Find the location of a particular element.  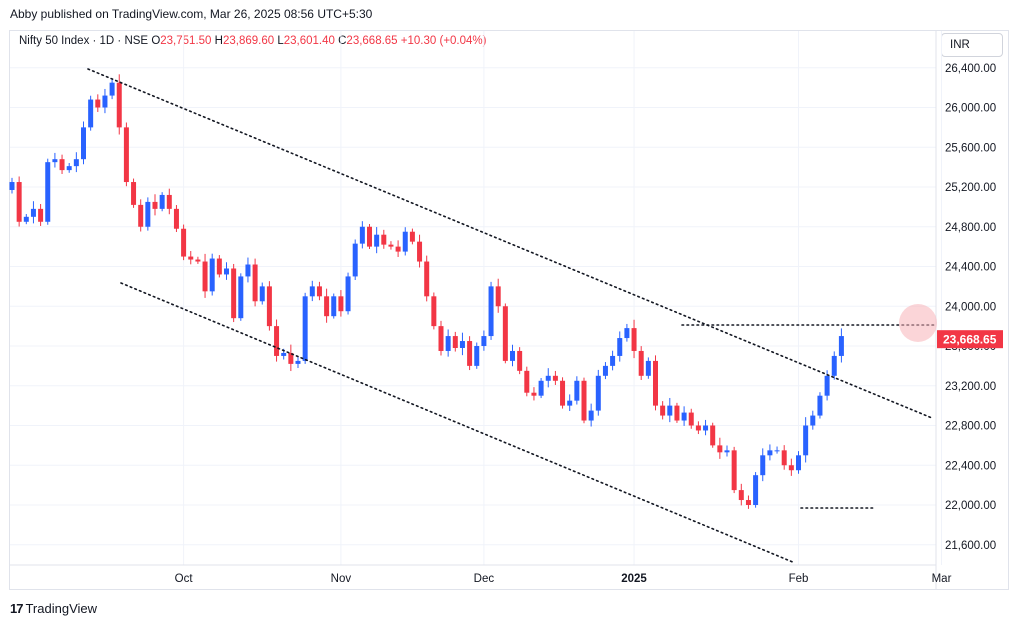

last-price-label: 23,668.65 is located at coordinates (970, 340).